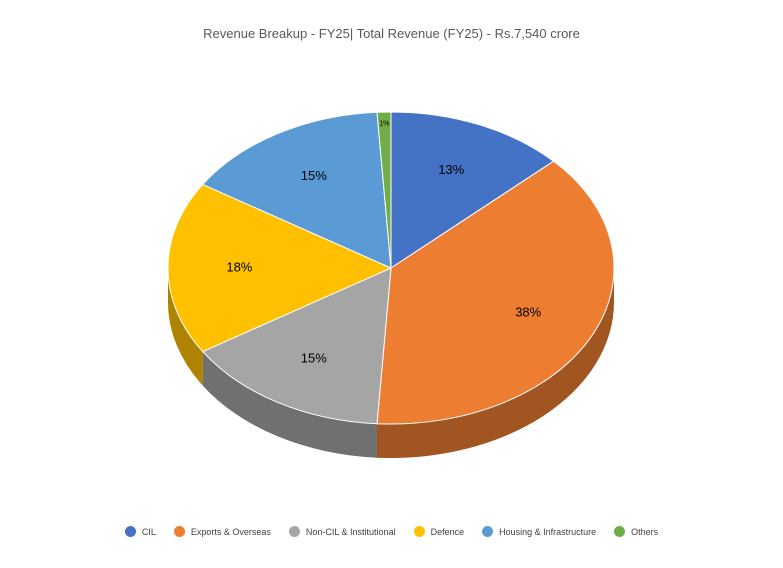 Image resolution: width=783 pixels, height=568 pixels. I want to click on data-label-3: 18%, so click(239, 266).